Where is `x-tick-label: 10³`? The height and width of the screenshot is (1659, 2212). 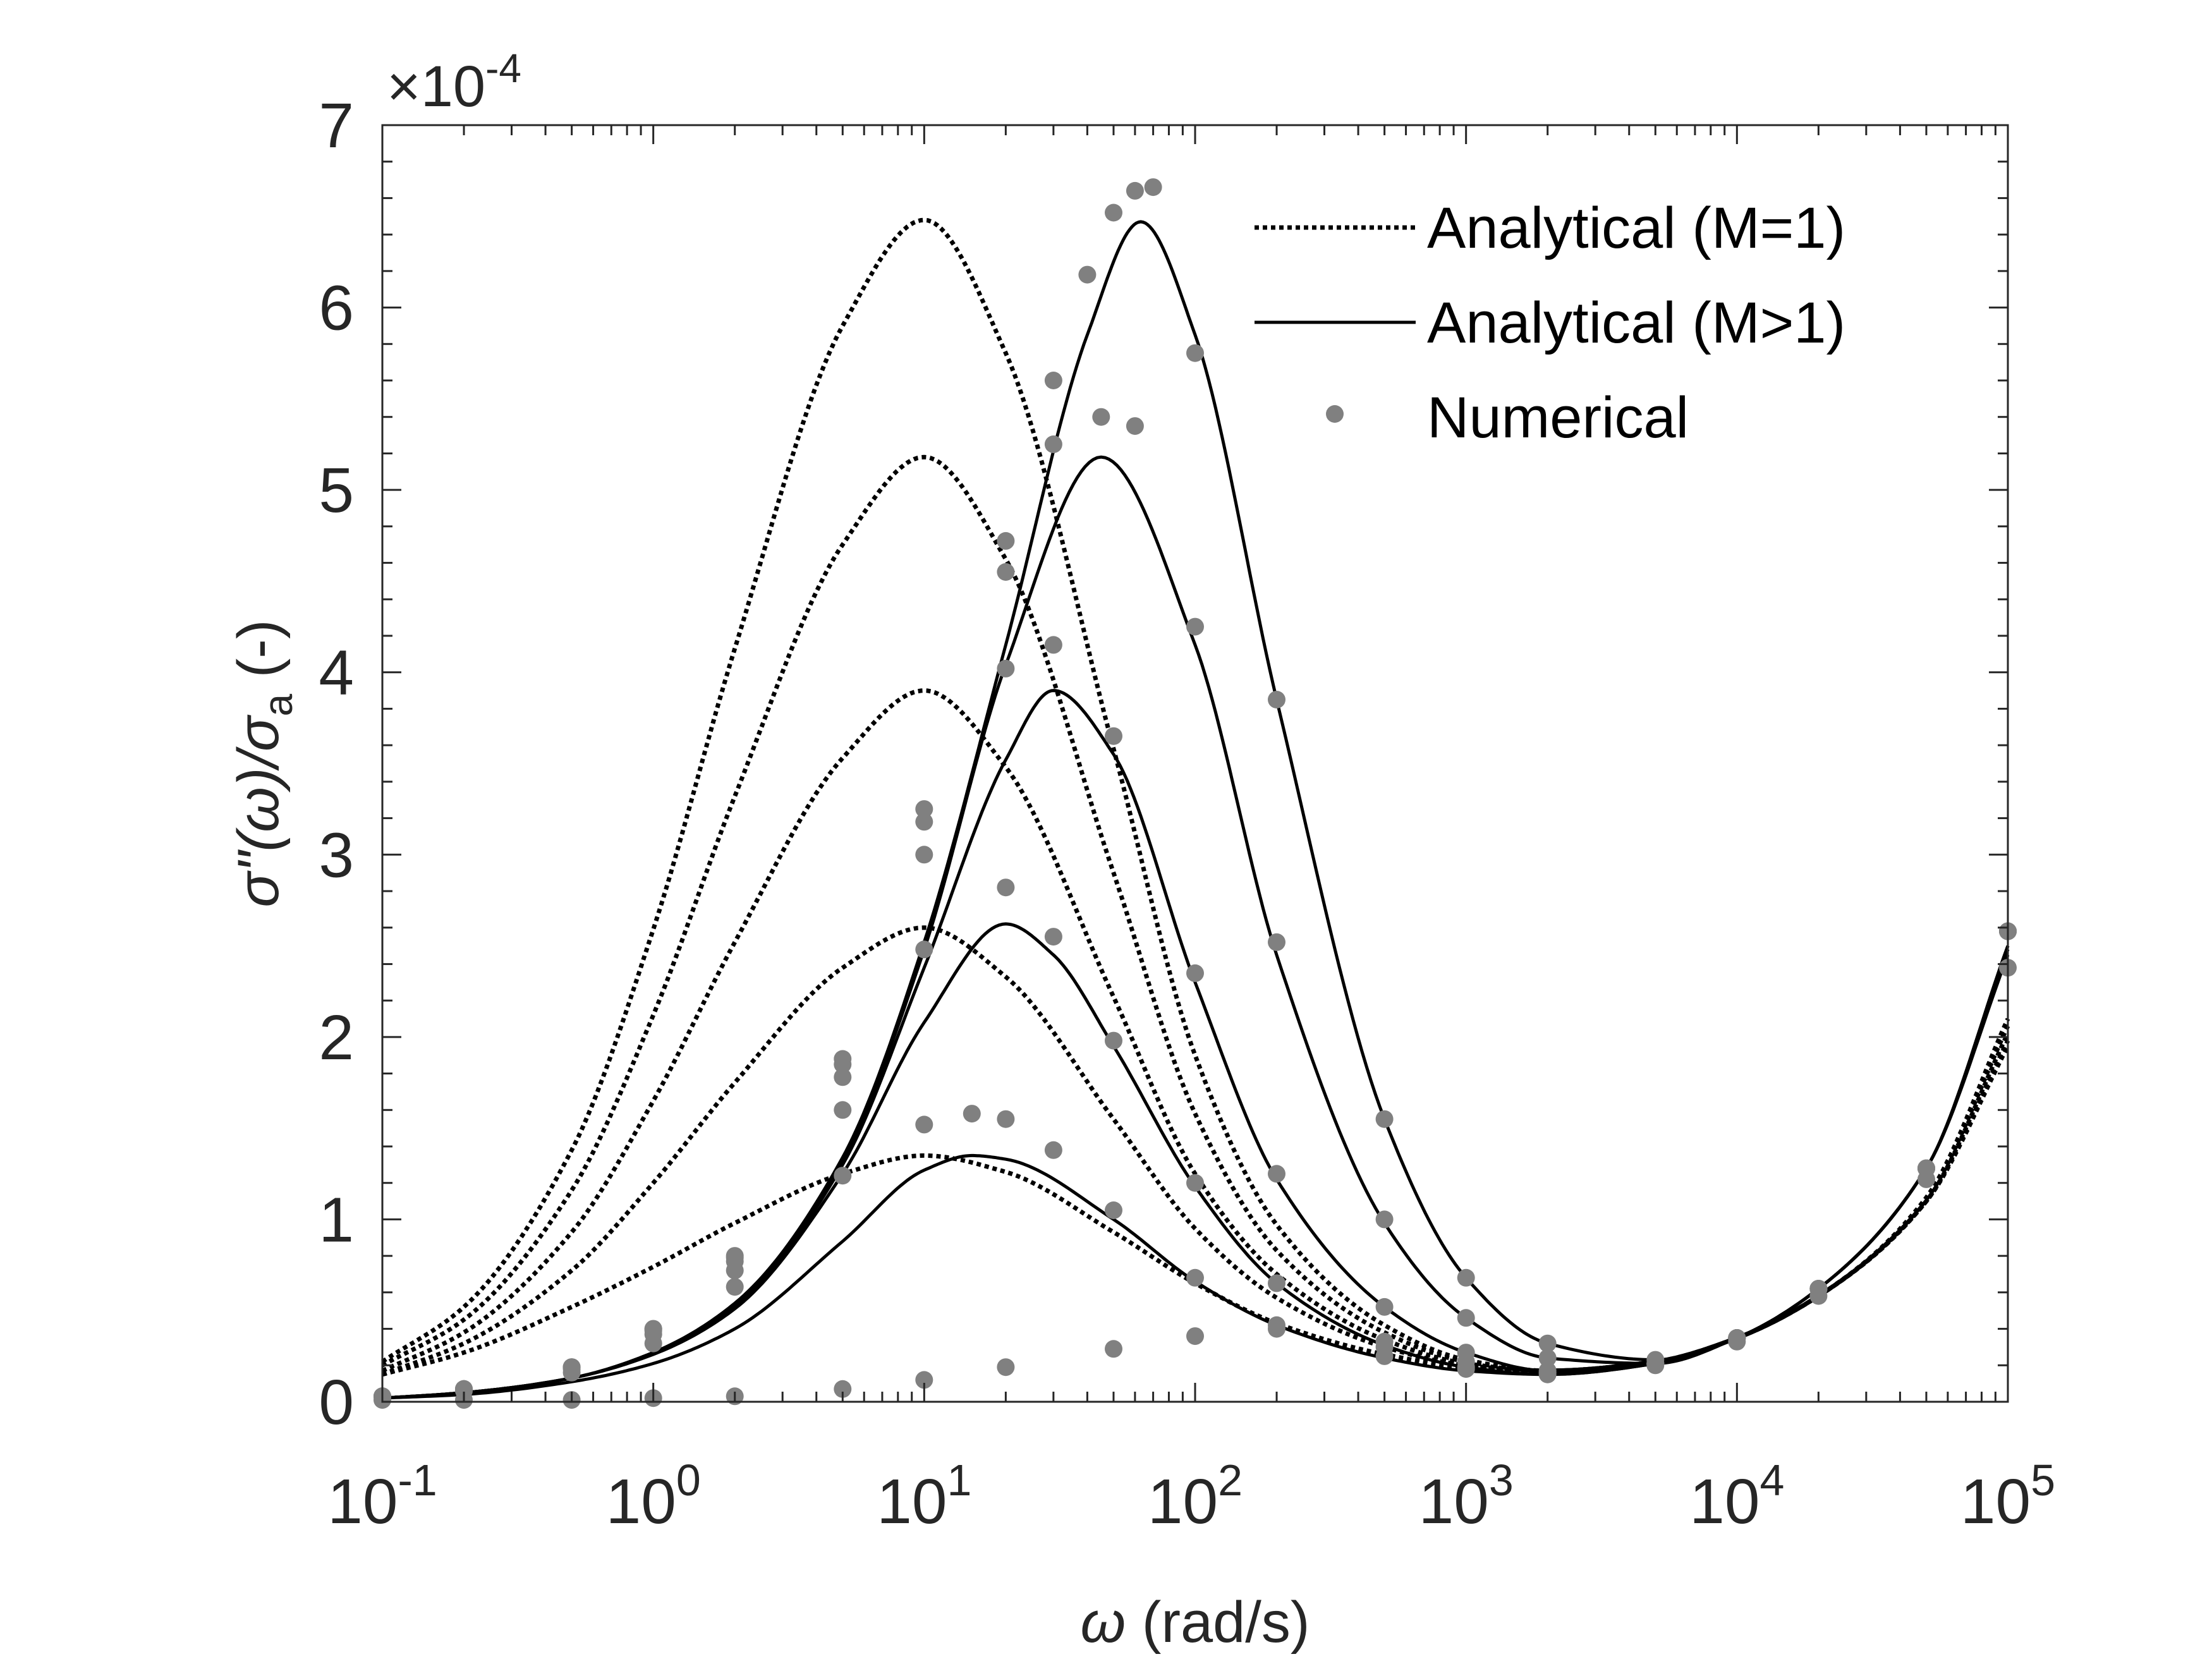 x-tick-label: 10³ is located at coordinates (1467, 1496).